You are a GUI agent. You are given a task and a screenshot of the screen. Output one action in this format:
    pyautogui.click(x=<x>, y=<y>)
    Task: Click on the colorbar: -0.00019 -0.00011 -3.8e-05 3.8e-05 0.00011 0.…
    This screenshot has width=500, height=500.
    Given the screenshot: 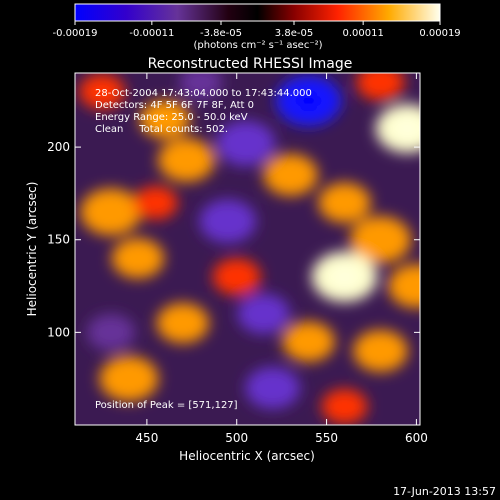 What is the action you would take?
    pyautogui.click(x=257, y=27)
    